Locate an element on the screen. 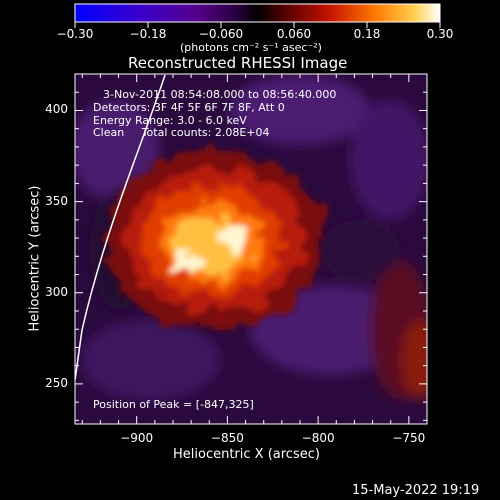  x-tick-label: −850 is located at coordinates (227, 438).